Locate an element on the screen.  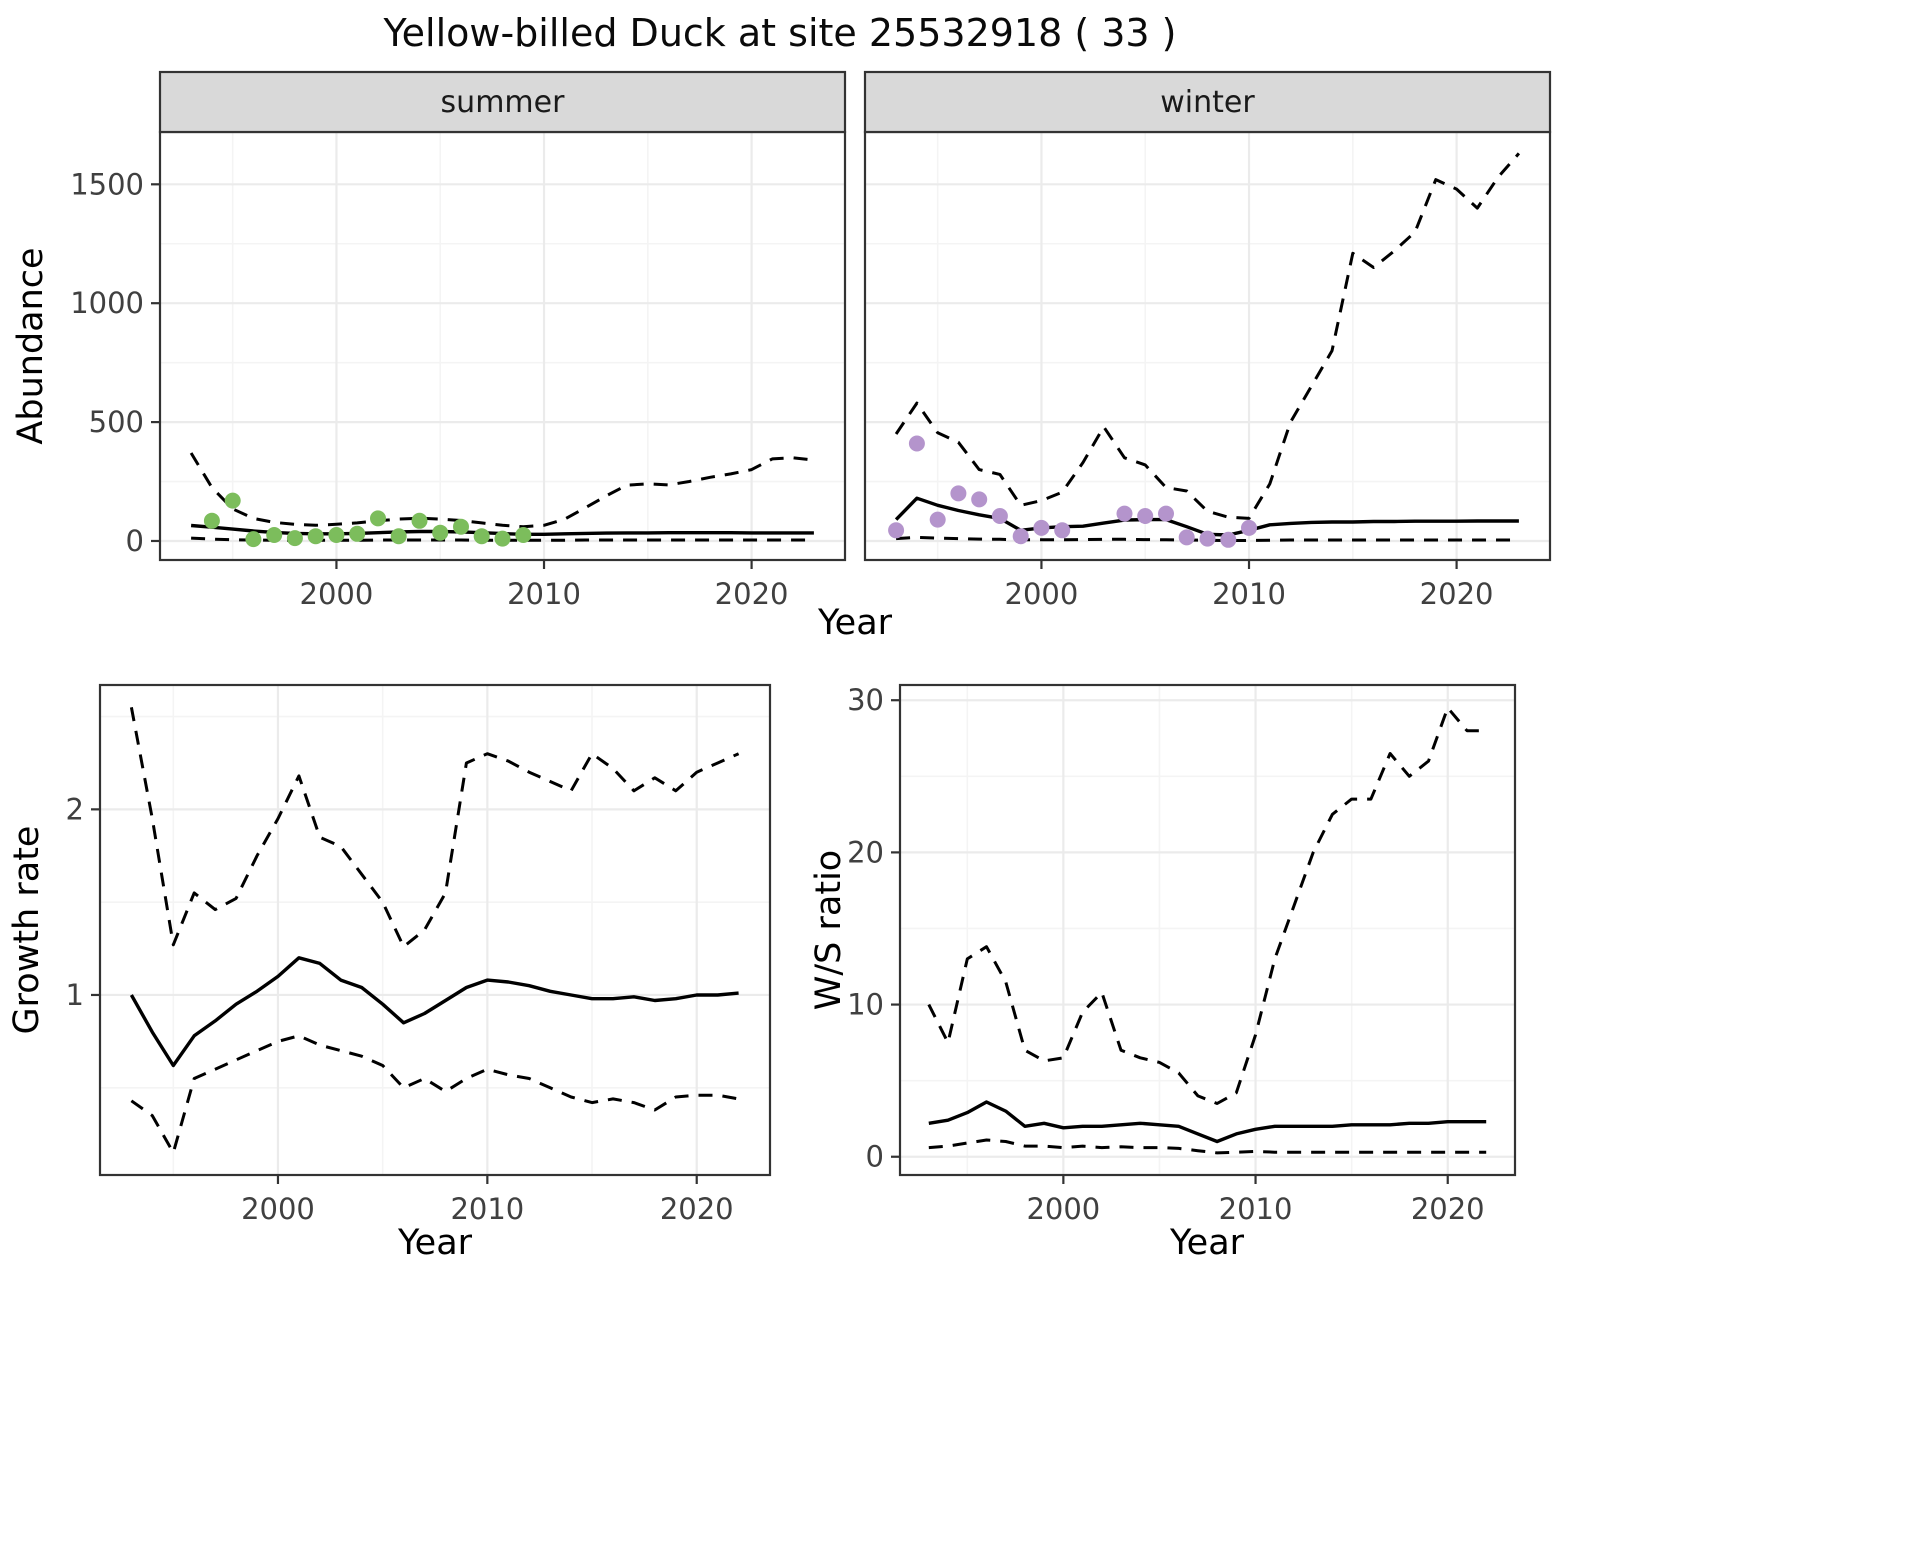
y-axis-label: Abundance is located at coordinates (31, 345).